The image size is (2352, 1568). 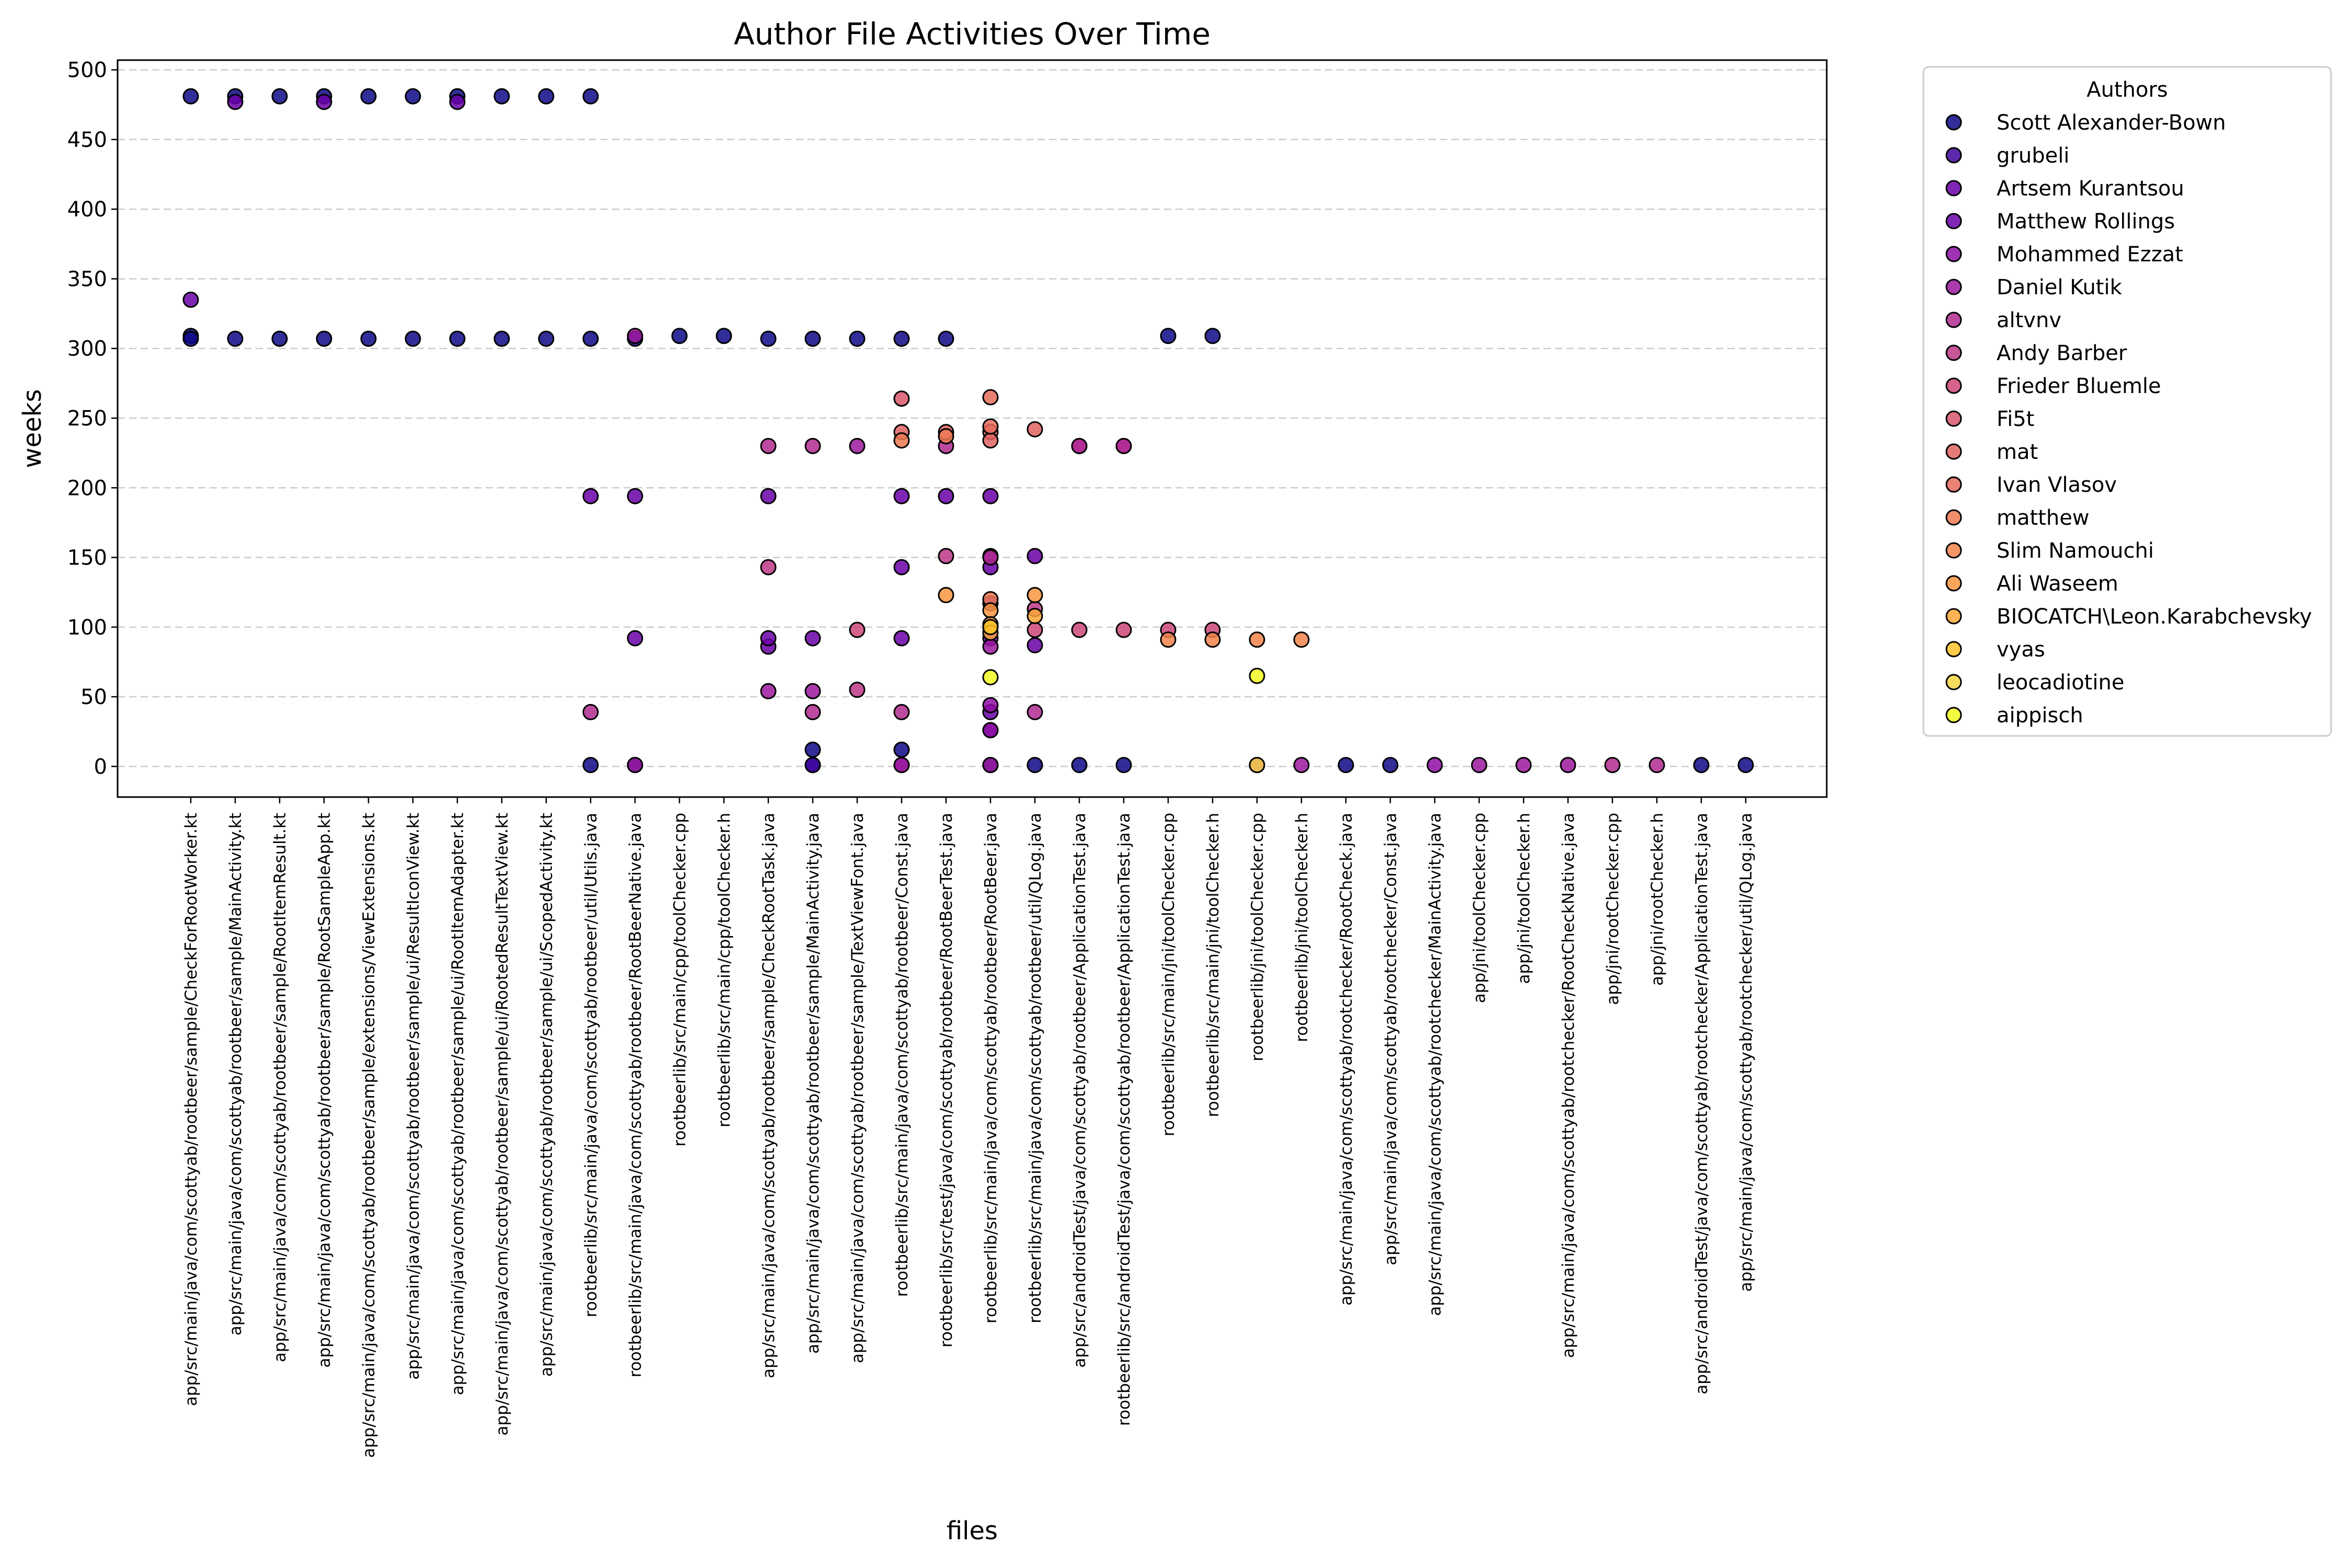 What do you see at coordinates (2040, 716) in the screenshot?
I see `legend-label: aippisch` at bounding box center [2040, 716].